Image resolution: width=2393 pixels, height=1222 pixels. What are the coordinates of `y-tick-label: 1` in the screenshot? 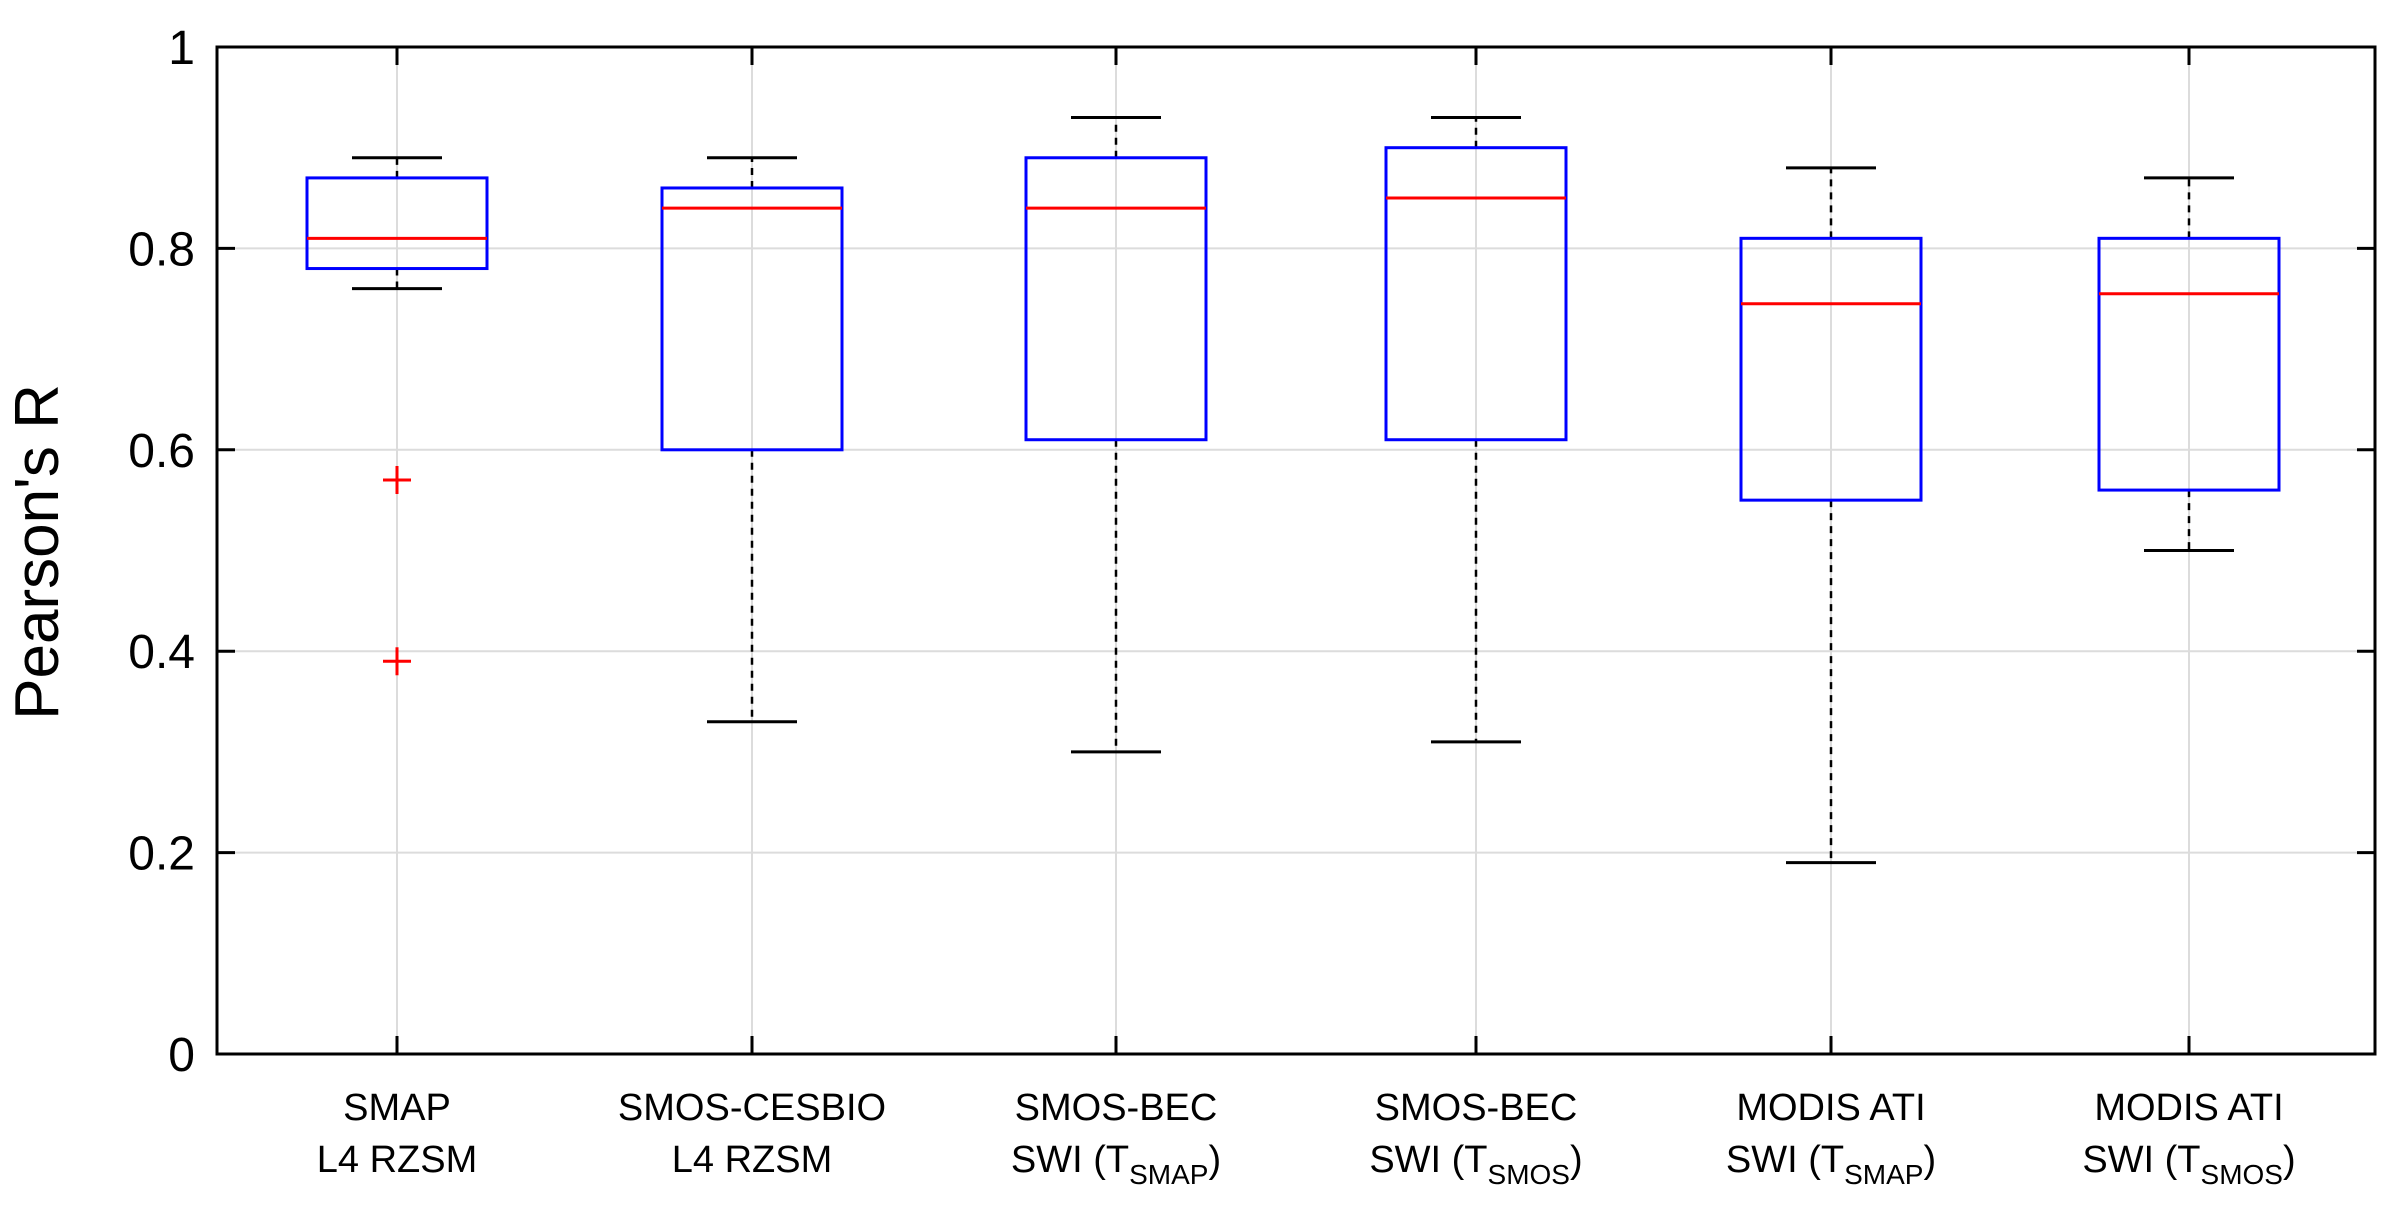 It's located at (181, 48).